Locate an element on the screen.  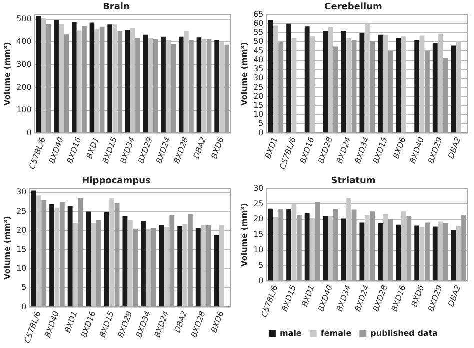
y-tick-label: 55 is located at coordinates (259, 33).